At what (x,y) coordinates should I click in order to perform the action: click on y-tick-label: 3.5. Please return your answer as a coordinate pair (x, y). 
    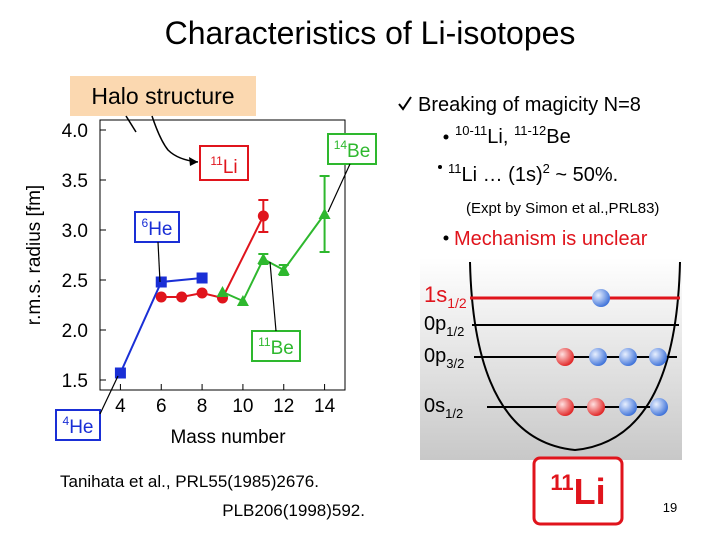
    Looking at the image, I should click on (75, 181).